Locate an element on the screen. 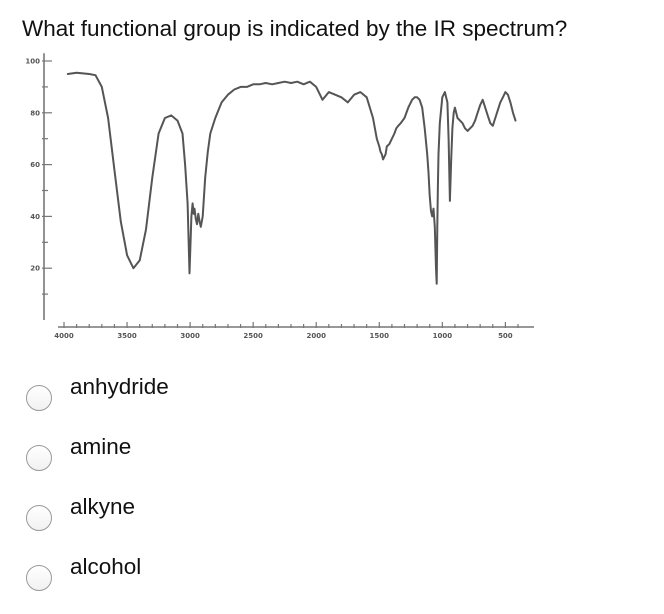  x-tick-label: 1500 is located at coordinates (380, 336).